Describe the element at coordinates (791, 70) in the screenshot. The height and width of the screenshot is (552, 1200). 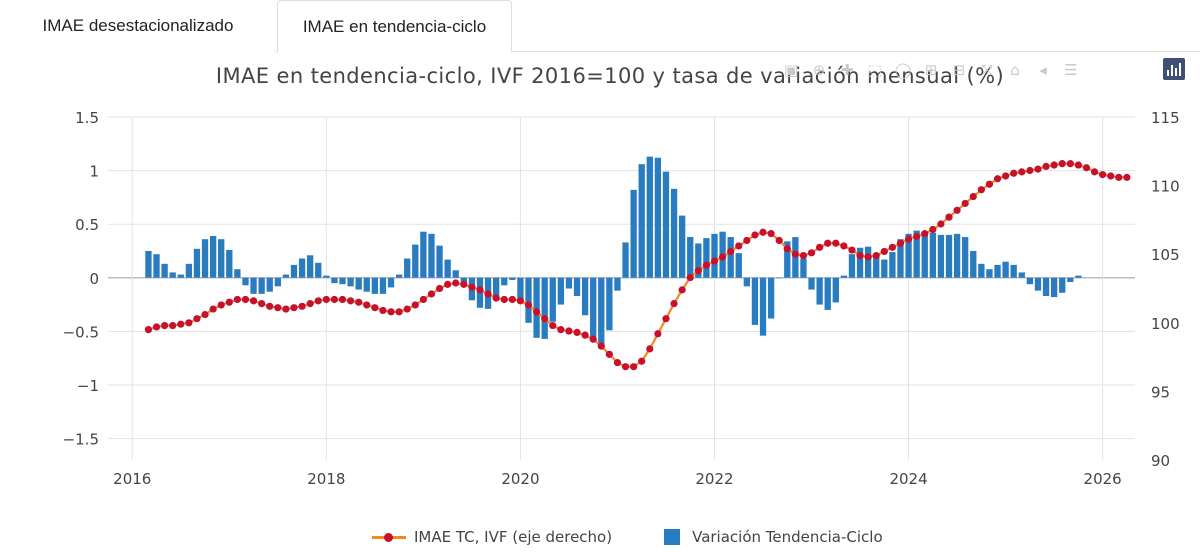
I see `camera-icon: ▣` at that location.